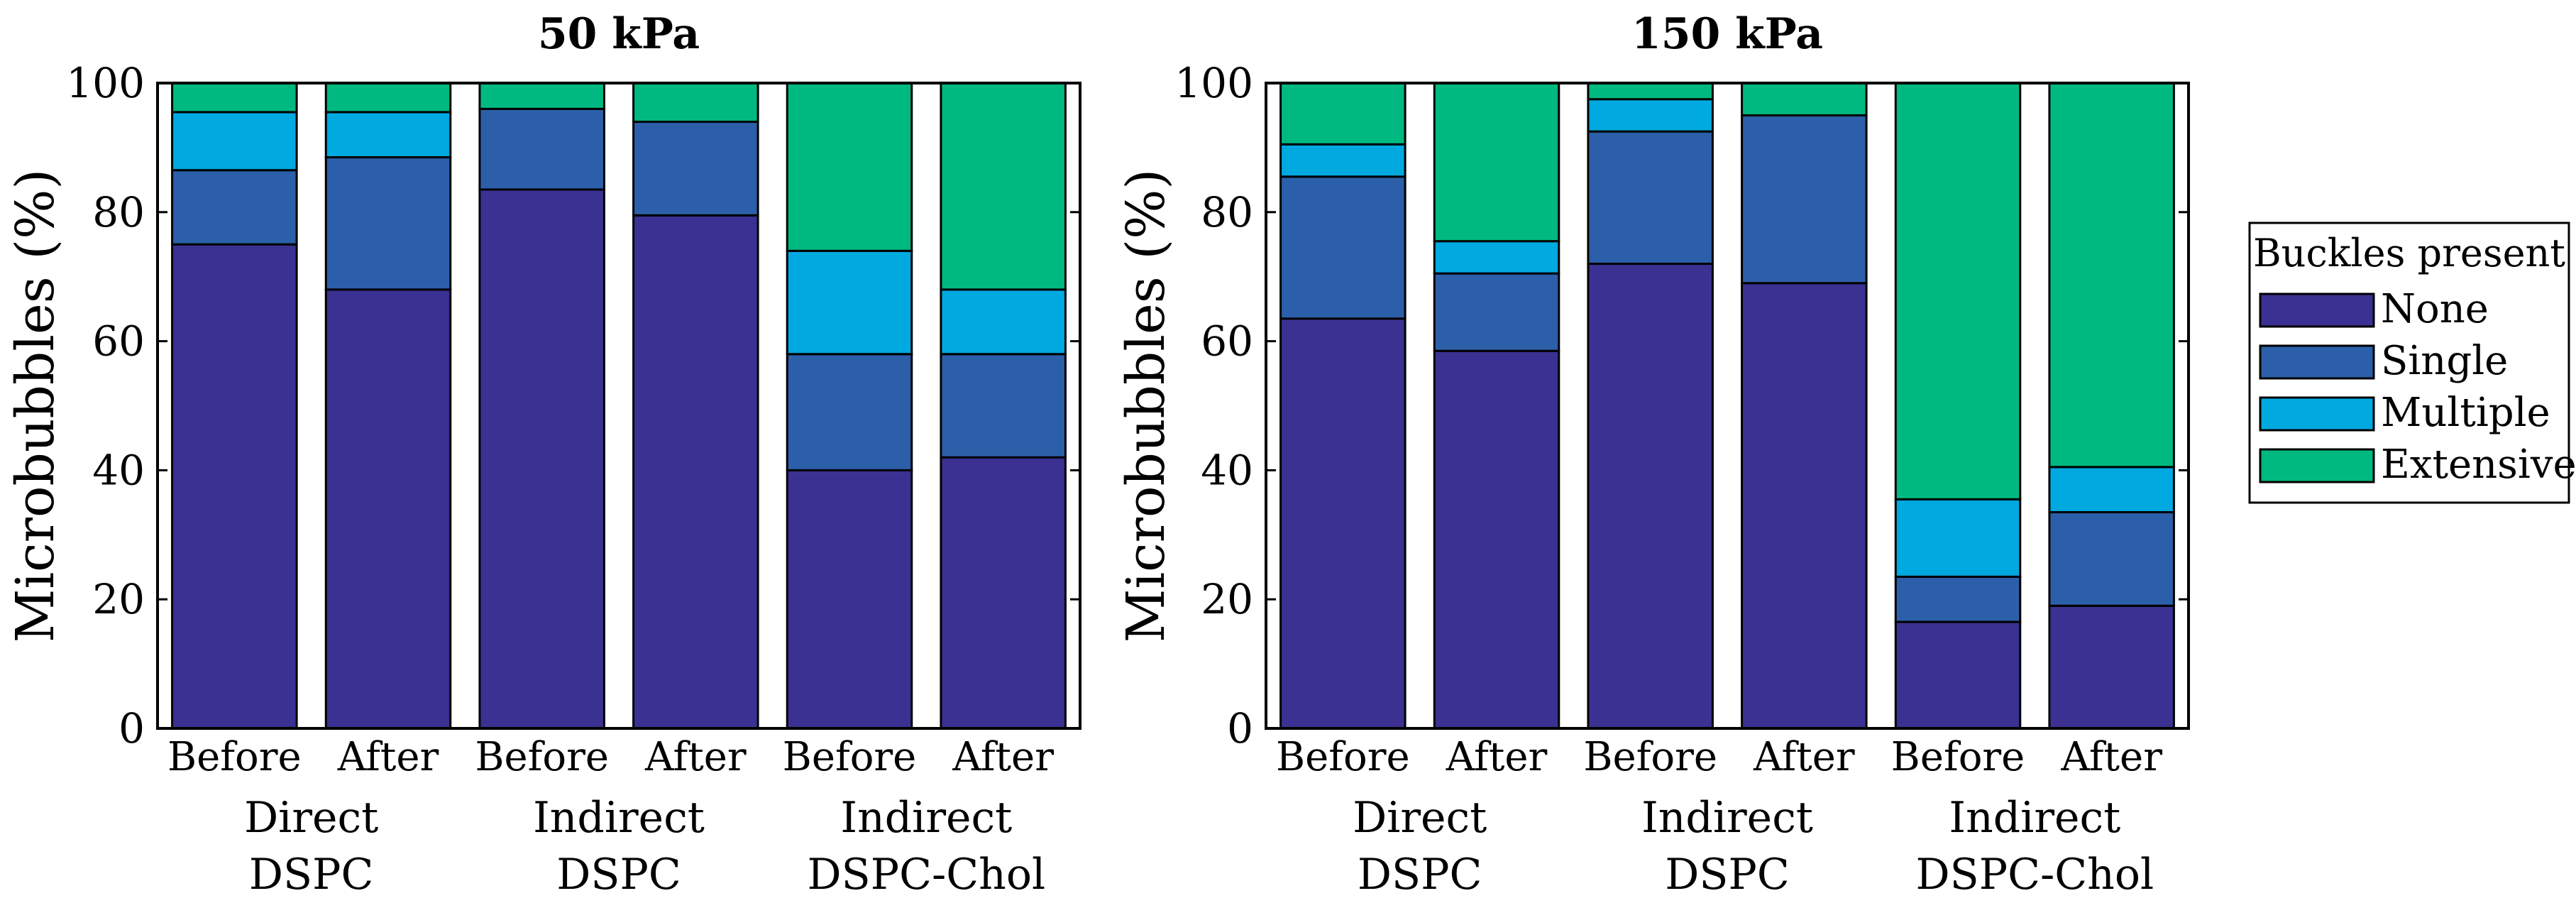  What do you see at coordinates (2317, 310) in the screenshot?
I see `legend-swatch-none` at bounding box center [2317, 310].